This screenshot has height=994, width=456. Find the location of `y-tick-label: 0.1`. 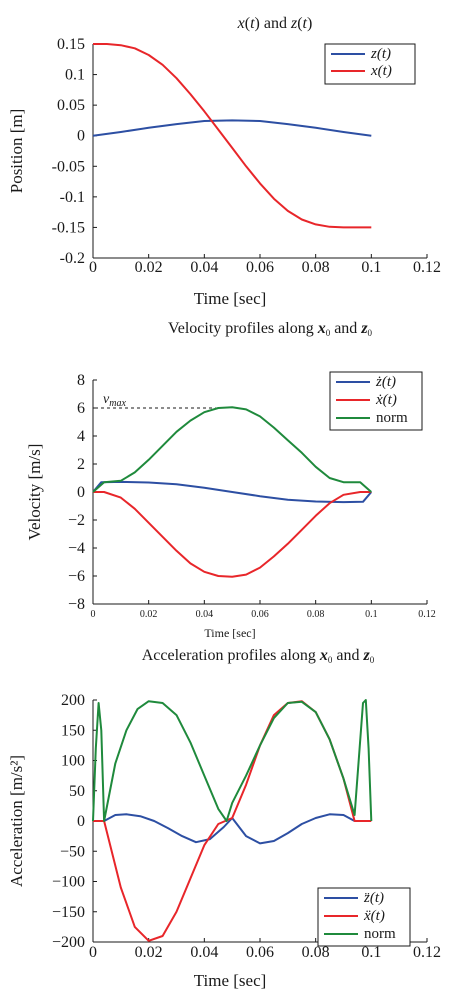

y-tick-label: 0.1 is located at coordinates (75, 75).